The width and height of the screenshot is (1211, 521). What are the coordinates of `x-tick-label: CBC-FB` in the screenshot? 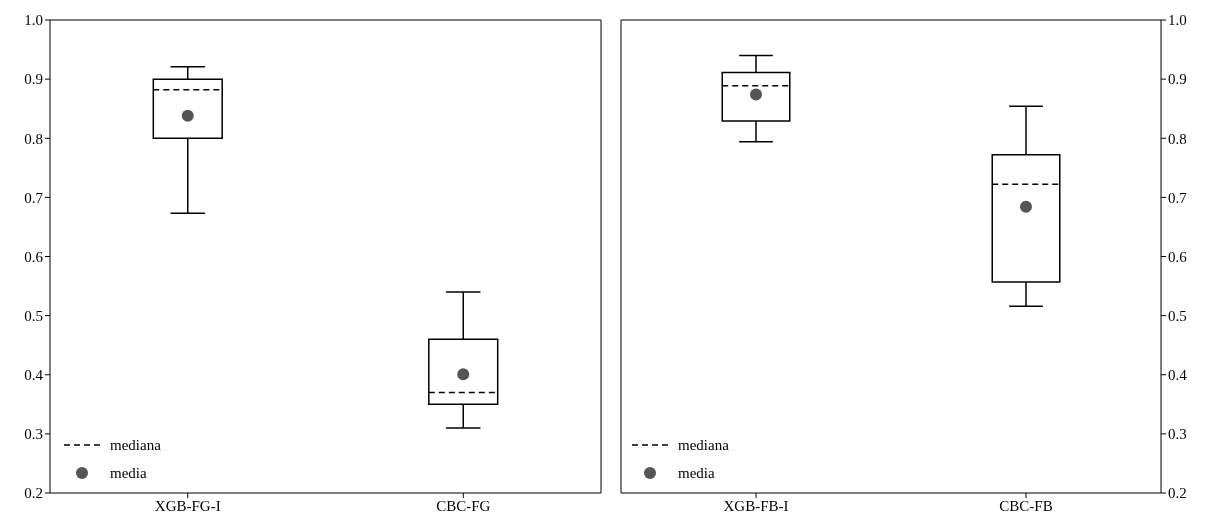 It's located at (1026, 505).